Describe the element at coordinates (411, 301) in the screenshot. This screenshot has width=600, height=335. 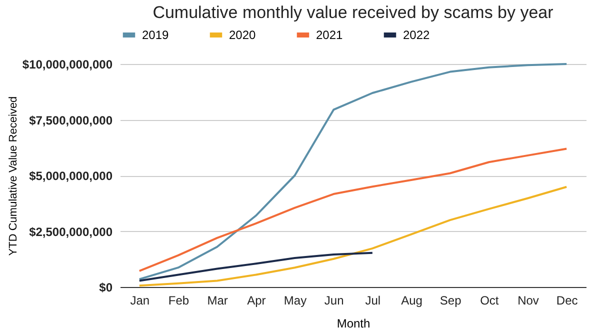
I see `x-tick-label: Aug` at that location.